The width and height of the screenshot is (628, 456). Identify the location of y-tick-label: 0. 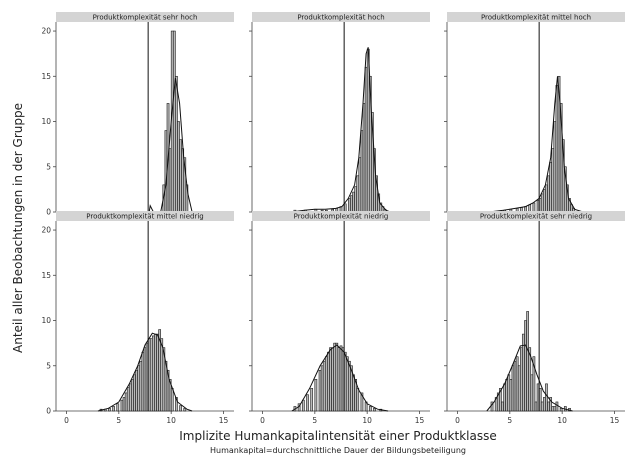
(48, 411).